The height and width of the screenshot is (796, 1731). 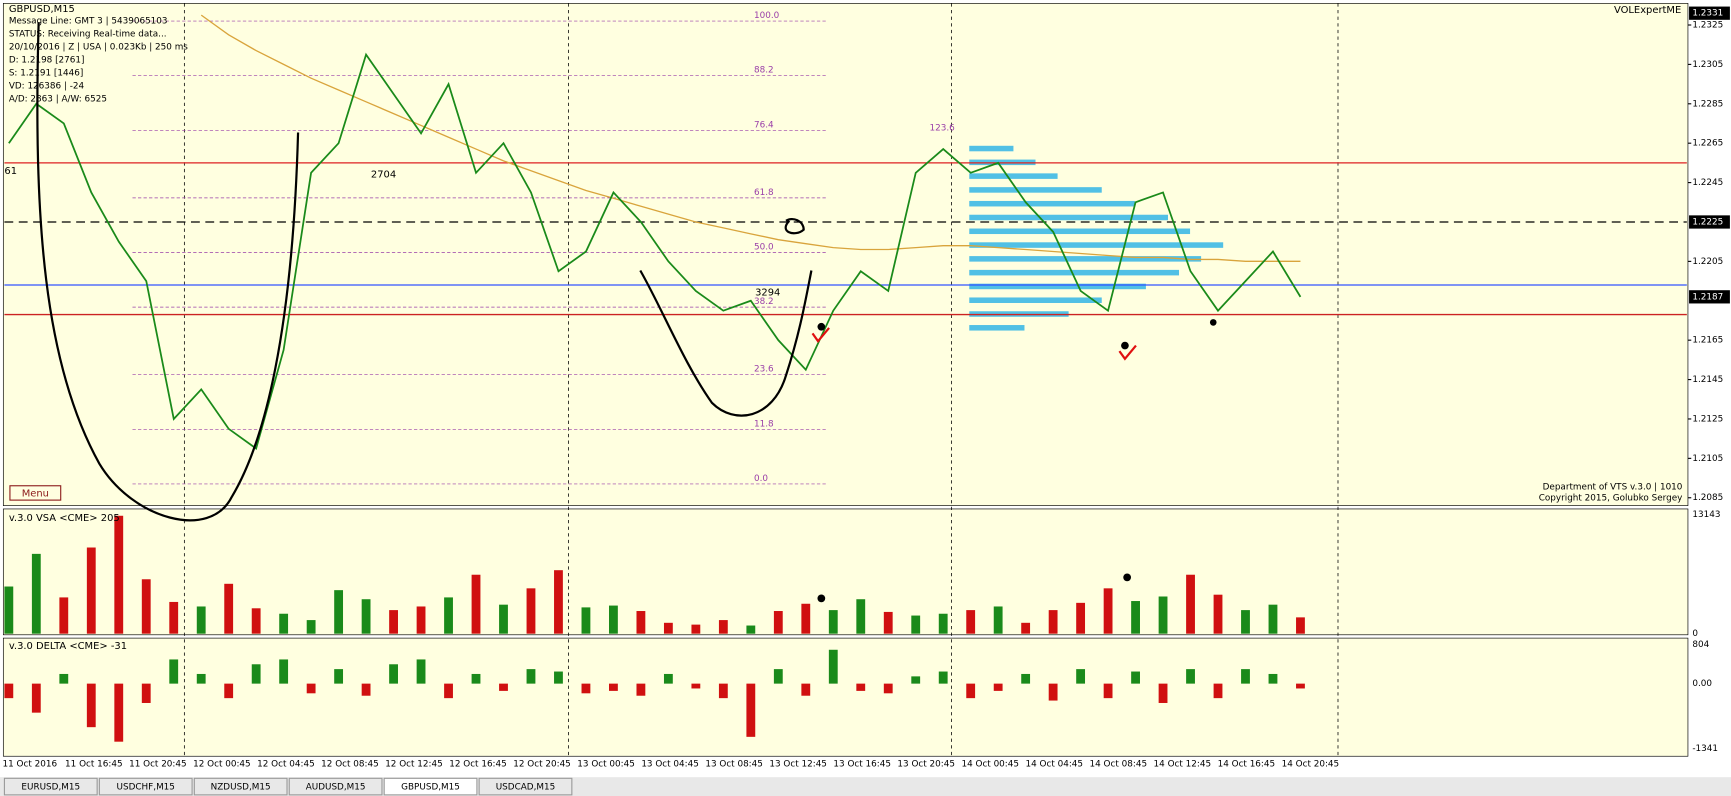 I want to click on footer-line: Department of VTS v.3.0 | 1010, so click(x=1613, y=487).